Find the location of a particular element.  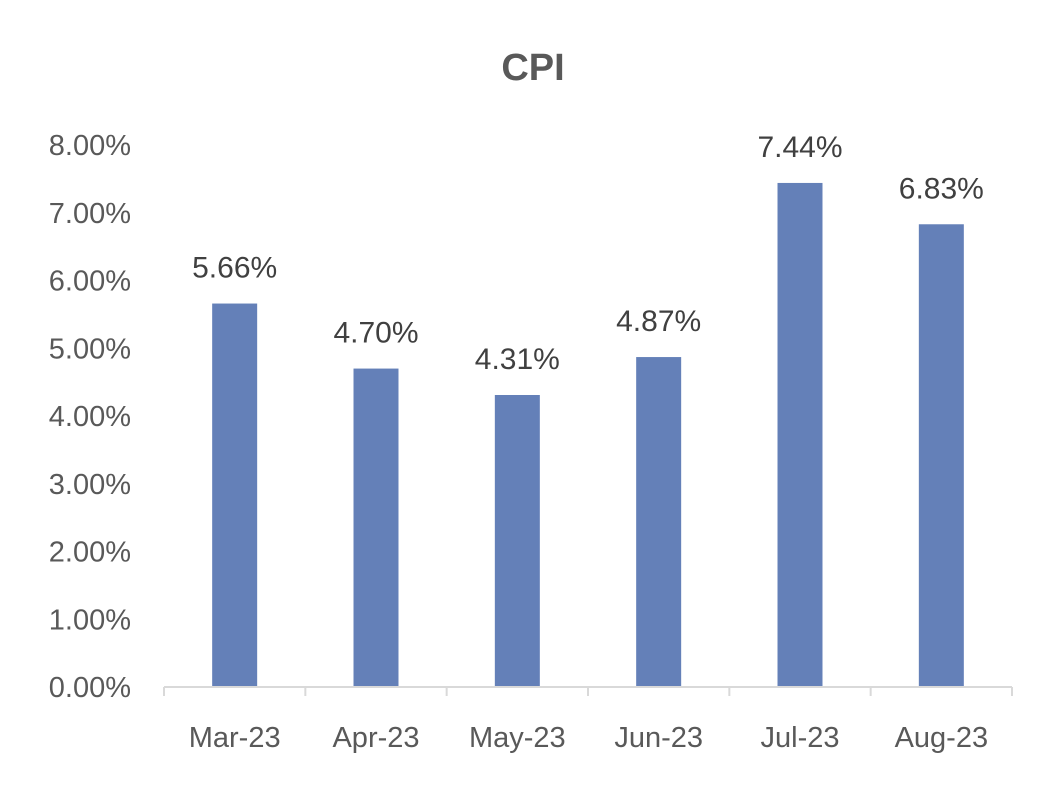

y-tick-label: 3.00% is located at coordinates (90, 485).